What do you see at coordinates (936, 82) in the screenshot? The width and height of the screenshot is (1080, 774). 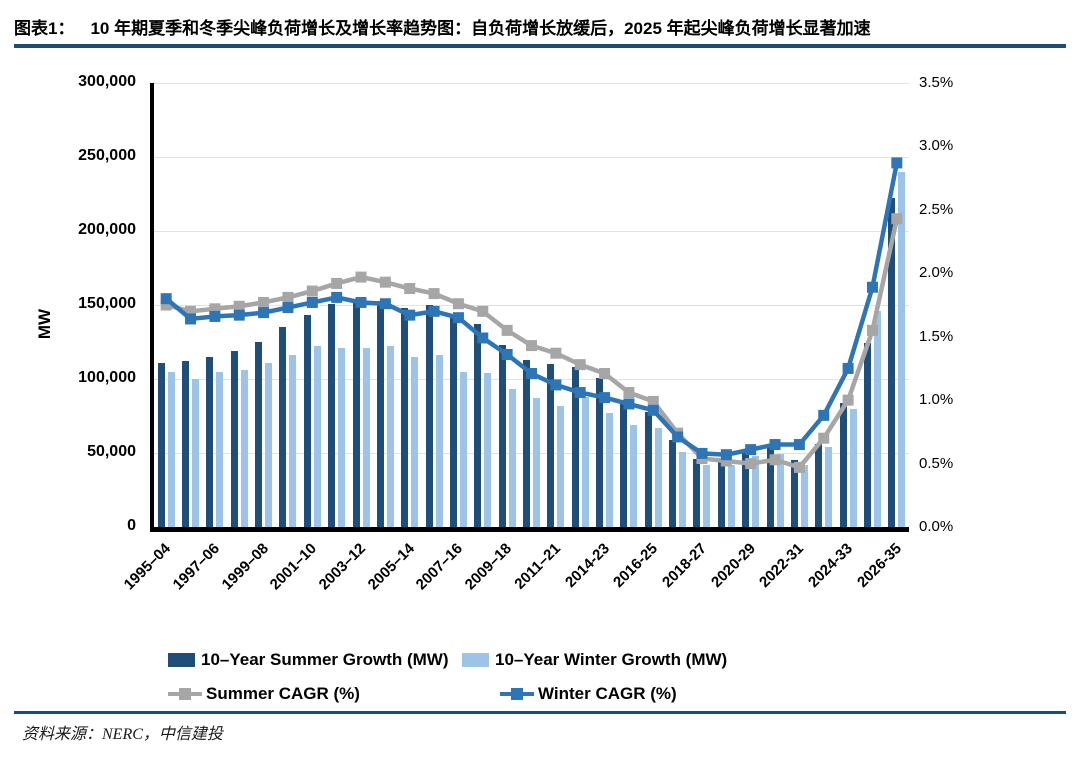 I see `secondary-axis-tick-label: 3.5%` at bounding box center [936, 82].